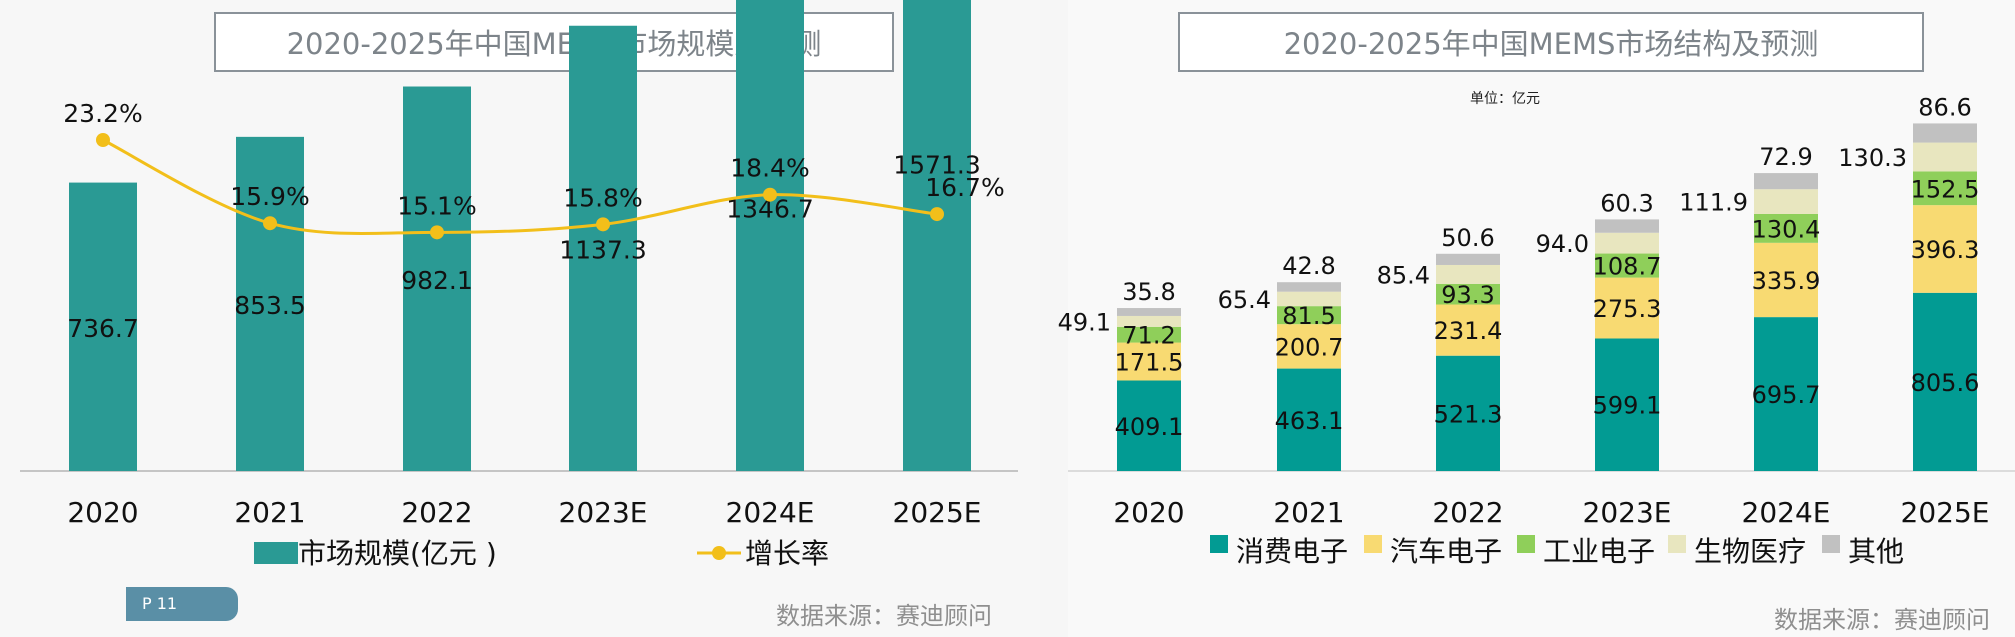 The image size is (2015, 637). I want to click on segment-value-label: 130.4, so click(1786, 229).